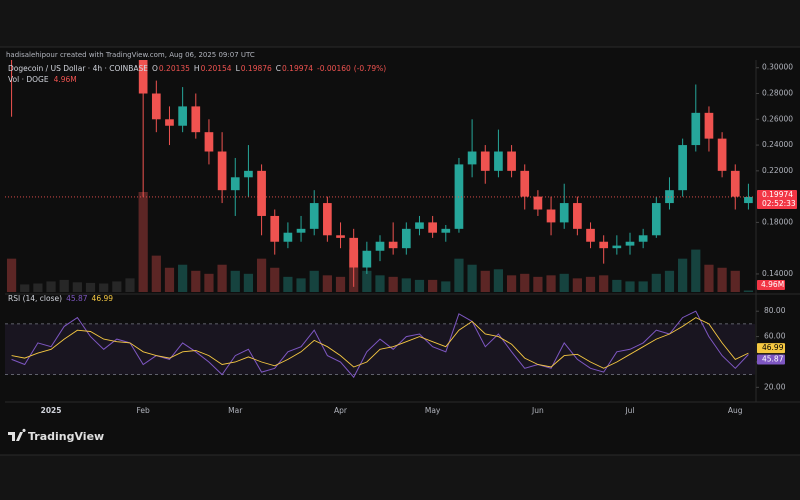 The height and width of the screenshot is (500, 800). What do you see at coordinates (777, 221) in the screenshot?
I see `y-tick-label: 0.18000` at bounding box center [777, 221].